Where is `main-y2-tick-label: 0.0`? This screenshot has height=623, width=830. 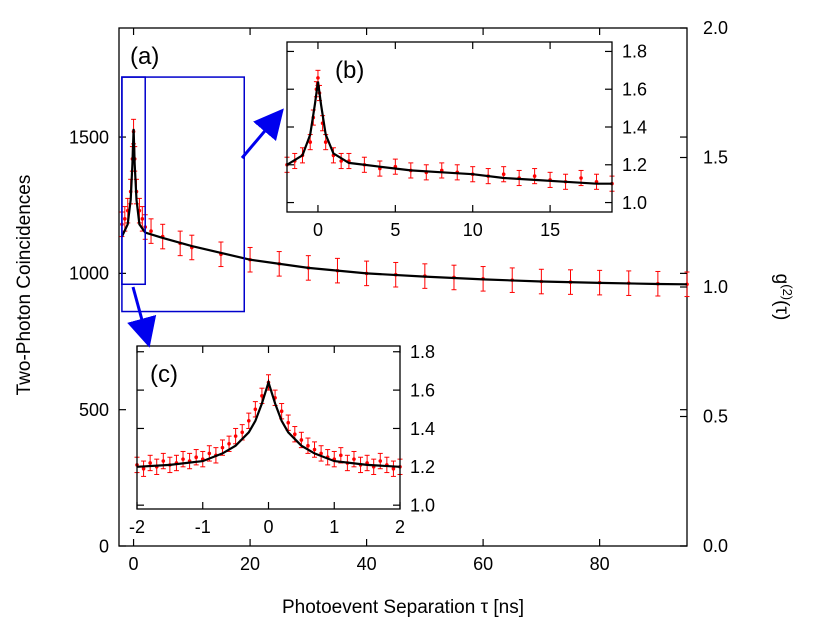
main-y2-tick-label: 0.0 is located at coordinates (715, 546).